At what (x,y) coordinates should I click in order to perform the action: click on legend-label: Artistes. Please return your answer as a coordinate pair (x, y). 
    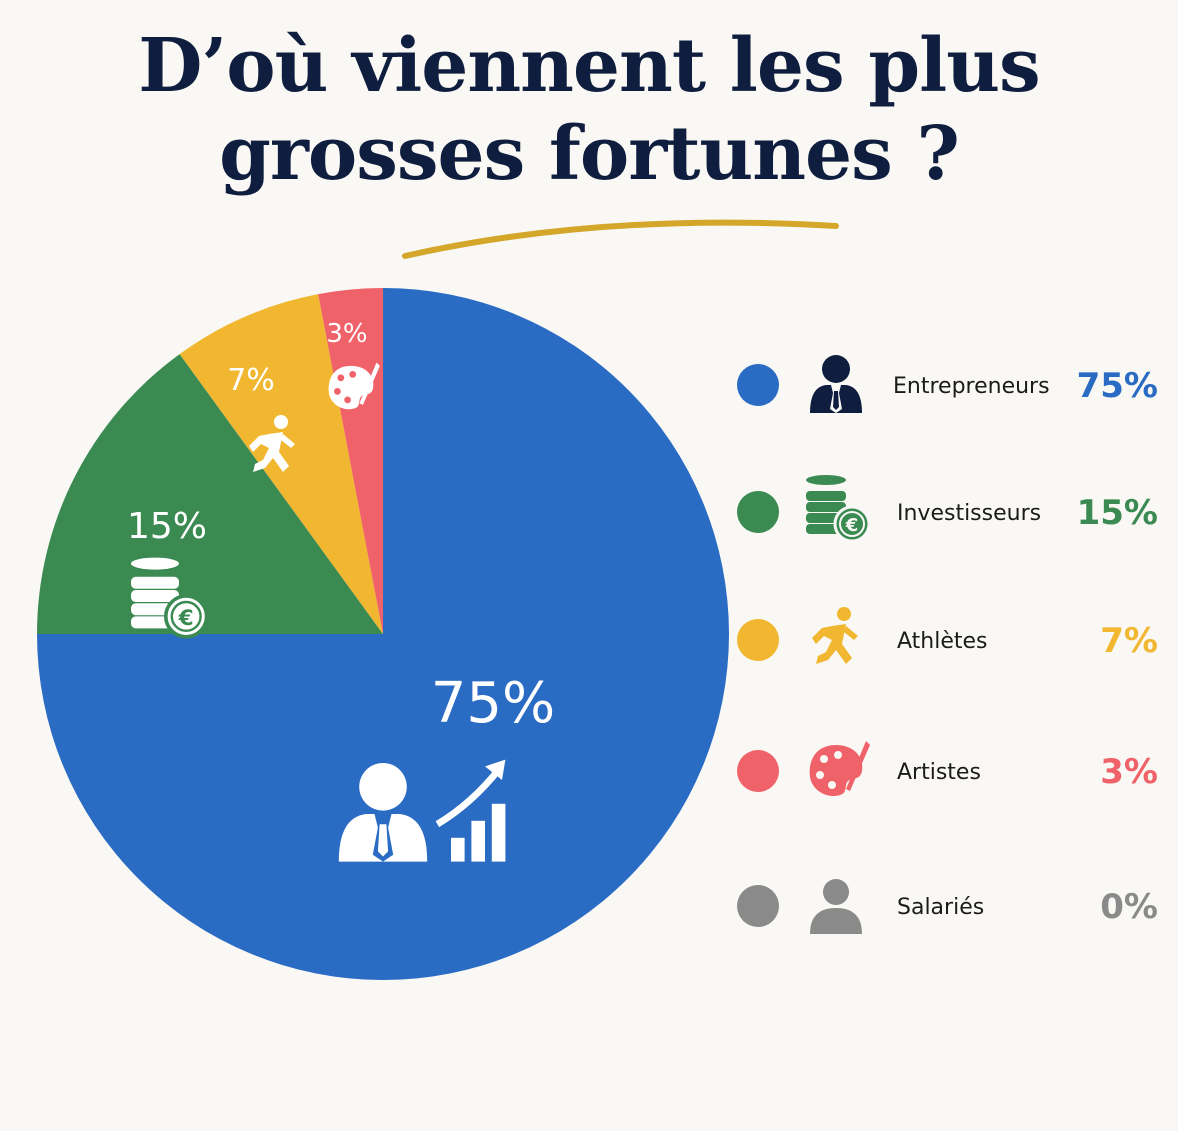
    Looking at the image, I should click on (939, 772).